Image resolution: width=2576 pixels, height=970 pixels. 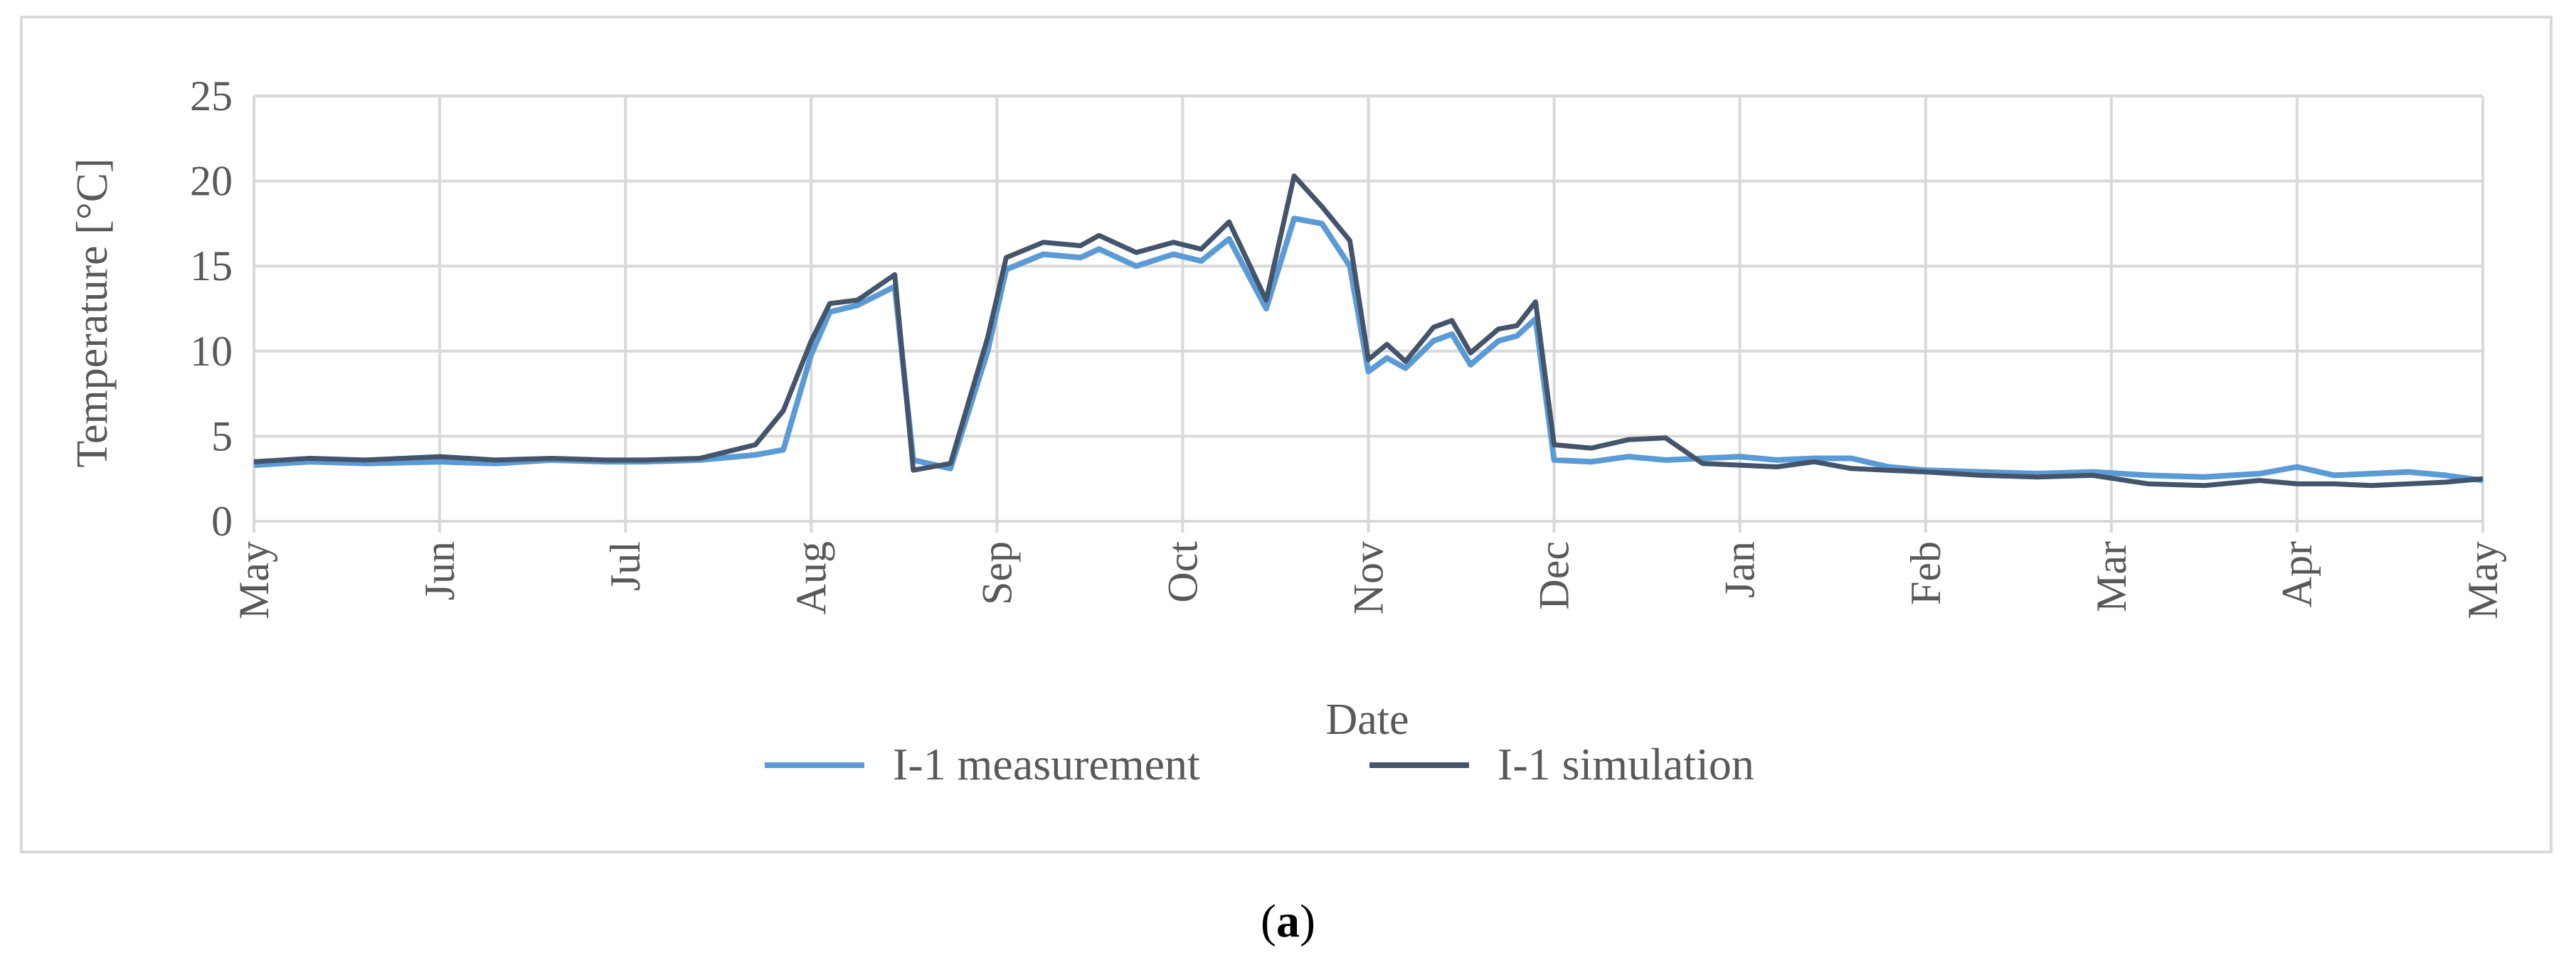 What do you see at coordinates (222, 435) in the screenshot?
I see `y-tick-label: 5` at bounding box center [222, 435].